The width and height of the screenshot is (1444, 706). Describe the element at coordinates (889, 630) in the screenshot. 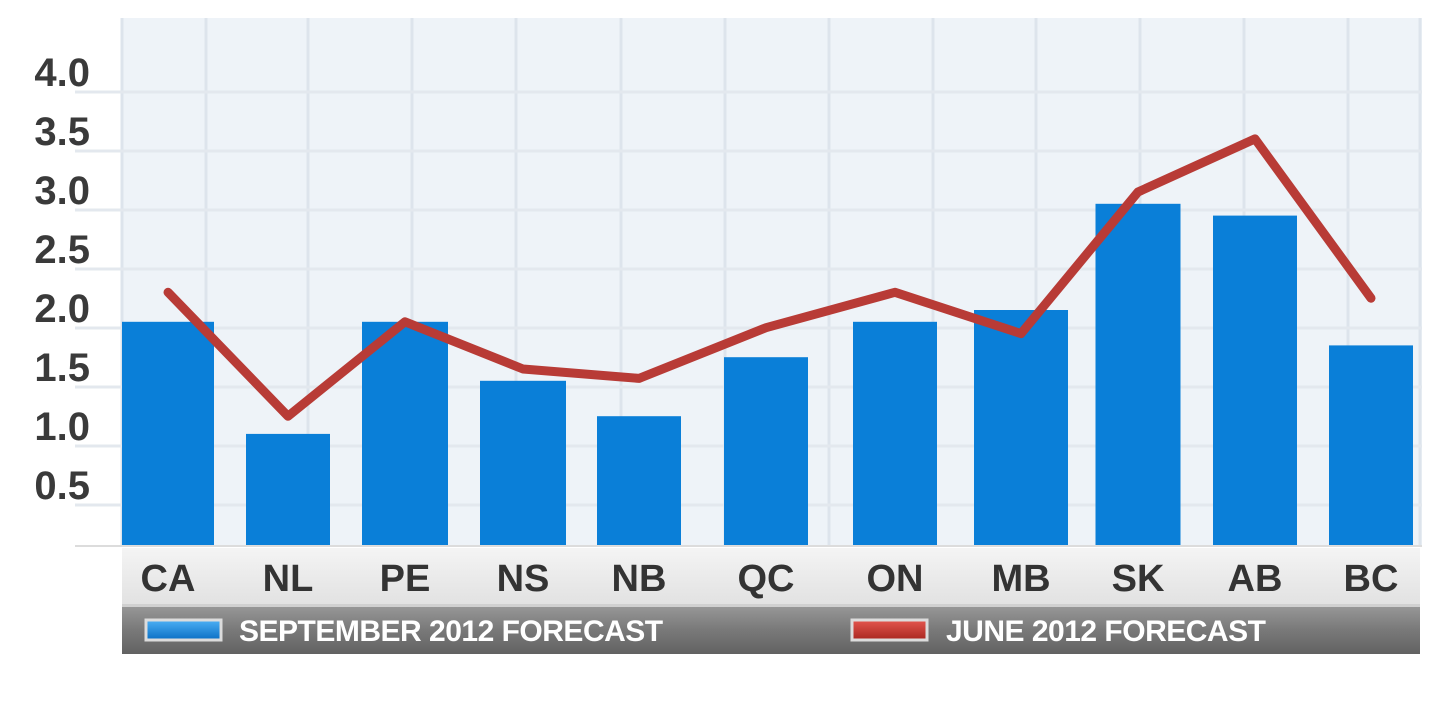

I see `legend-swatch-june` at that location.